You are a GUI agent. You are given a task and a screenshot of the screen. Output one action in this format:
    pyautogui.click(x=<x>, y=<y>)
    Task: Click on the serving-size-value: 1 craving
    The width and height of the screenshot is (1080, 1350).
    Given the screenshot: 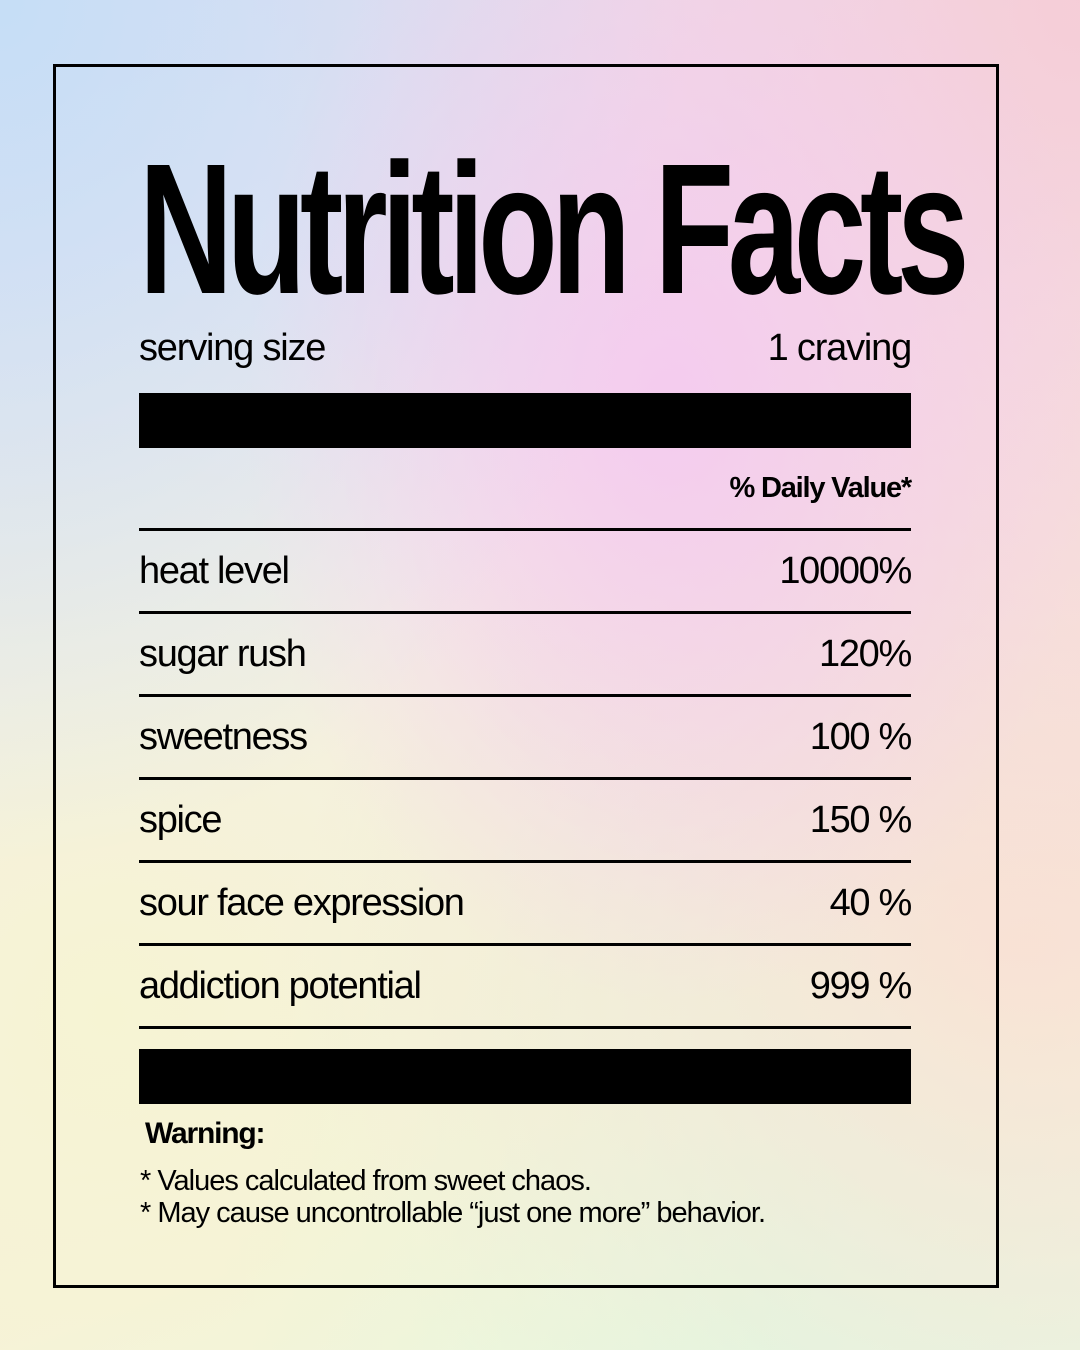 What is the action you would take?
    pyautogui.click(x=840, y=347)
    